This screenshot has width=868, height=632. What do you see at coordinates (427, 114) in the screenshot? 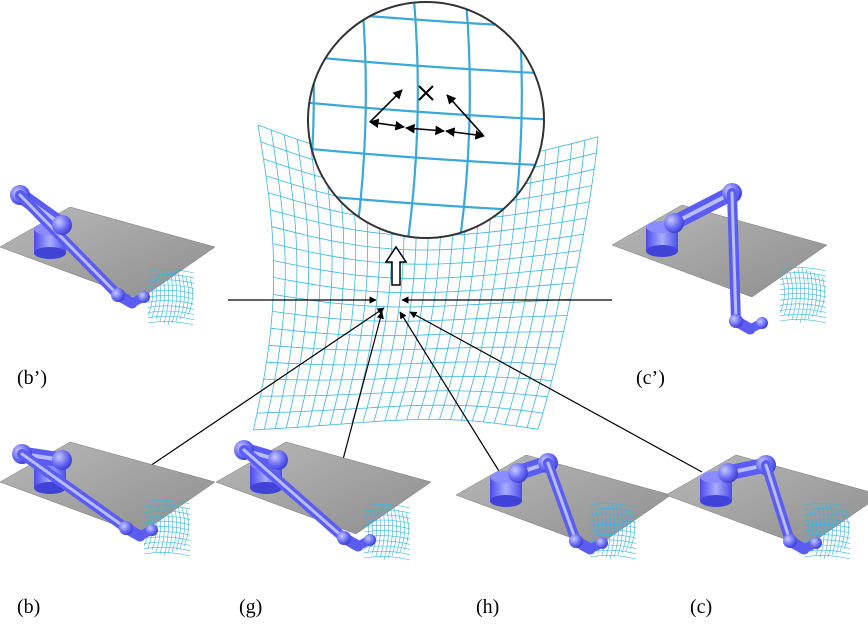
I see `inset-arrows` at bounding box center [427, 114].